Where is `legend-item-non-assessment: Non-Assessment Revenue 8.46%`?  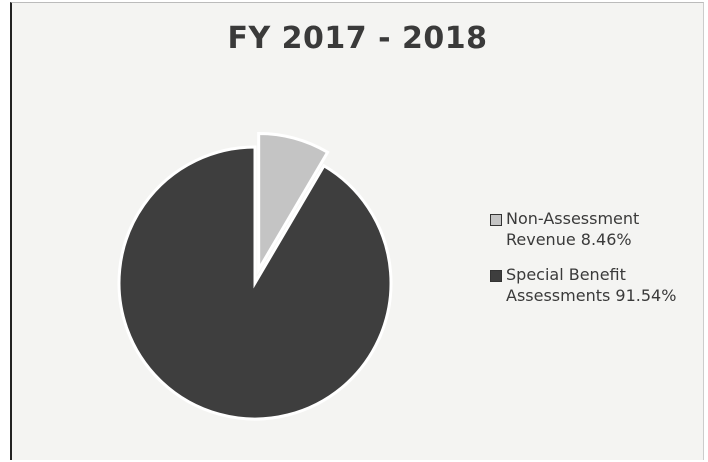
legend-item-non-assessment: Non-Assessment Revenue 8.46% is located at coordinates (595, 229).